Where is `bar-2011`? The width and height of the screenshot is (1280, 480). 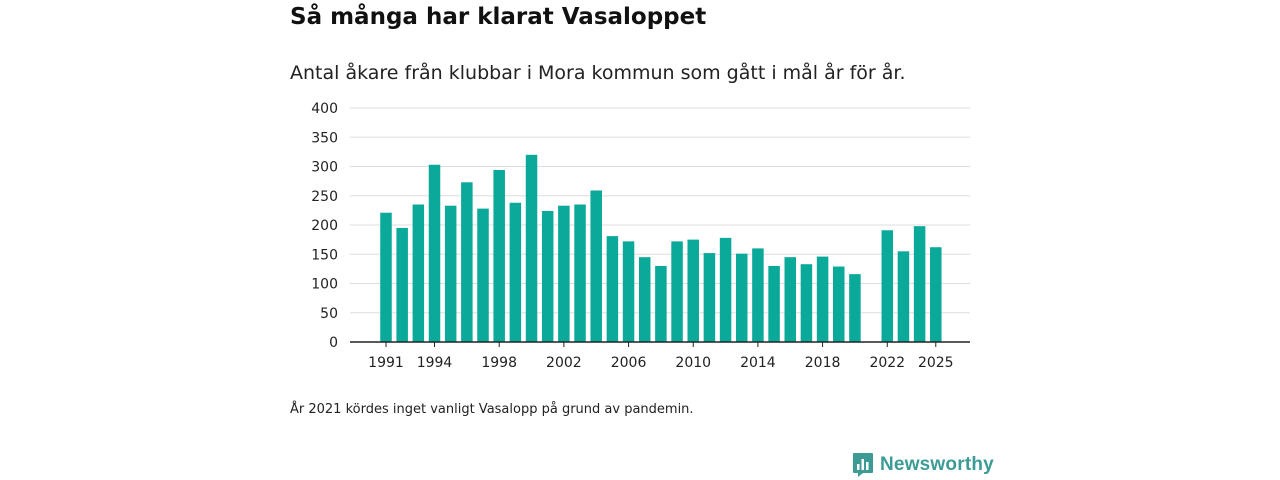 bar-2011 is located at coordinates (709, 297).